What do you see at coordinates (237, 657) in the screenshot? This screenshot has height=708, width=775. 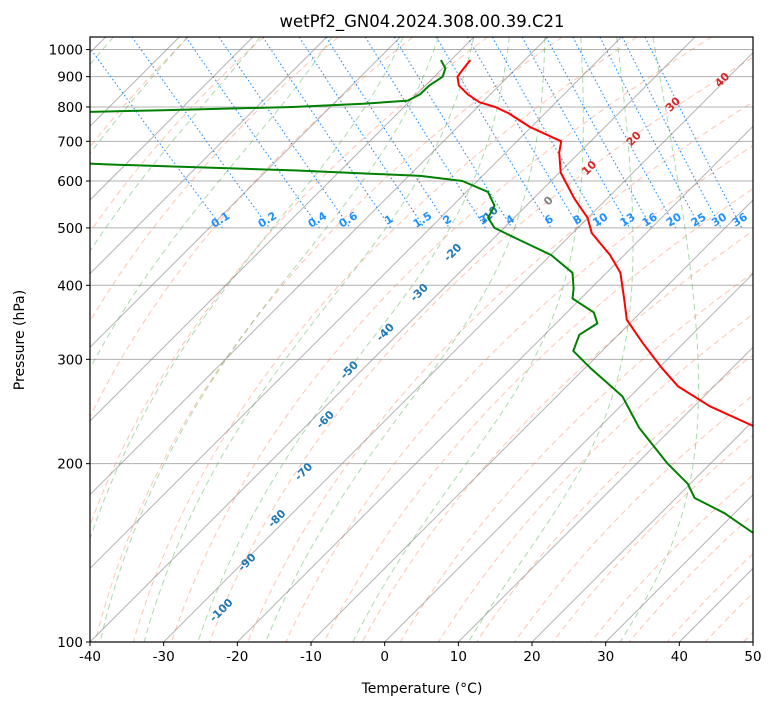 I see `x-tick-label: -20` at bounding box center [237, 657].